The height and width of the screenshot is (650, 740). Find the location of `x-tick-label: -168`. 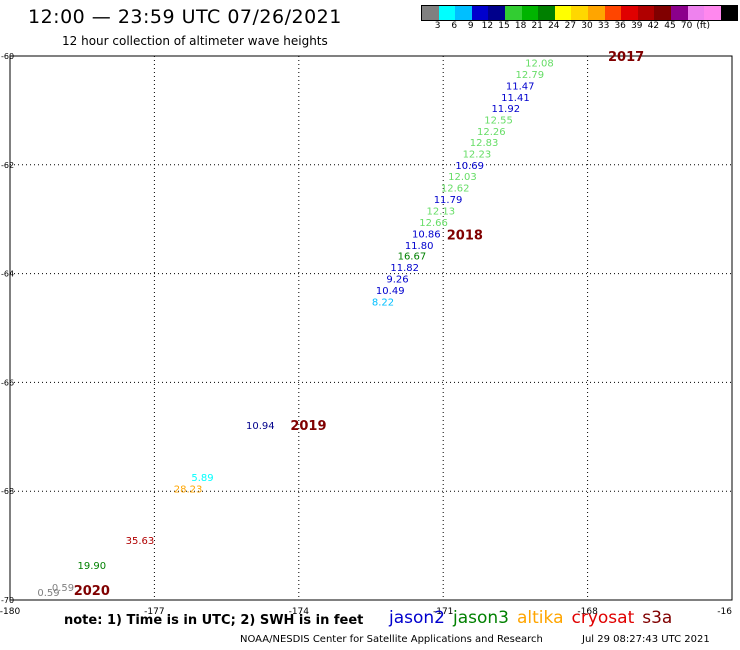

x-tick-label: -168 is located at coordinates (587, 612).